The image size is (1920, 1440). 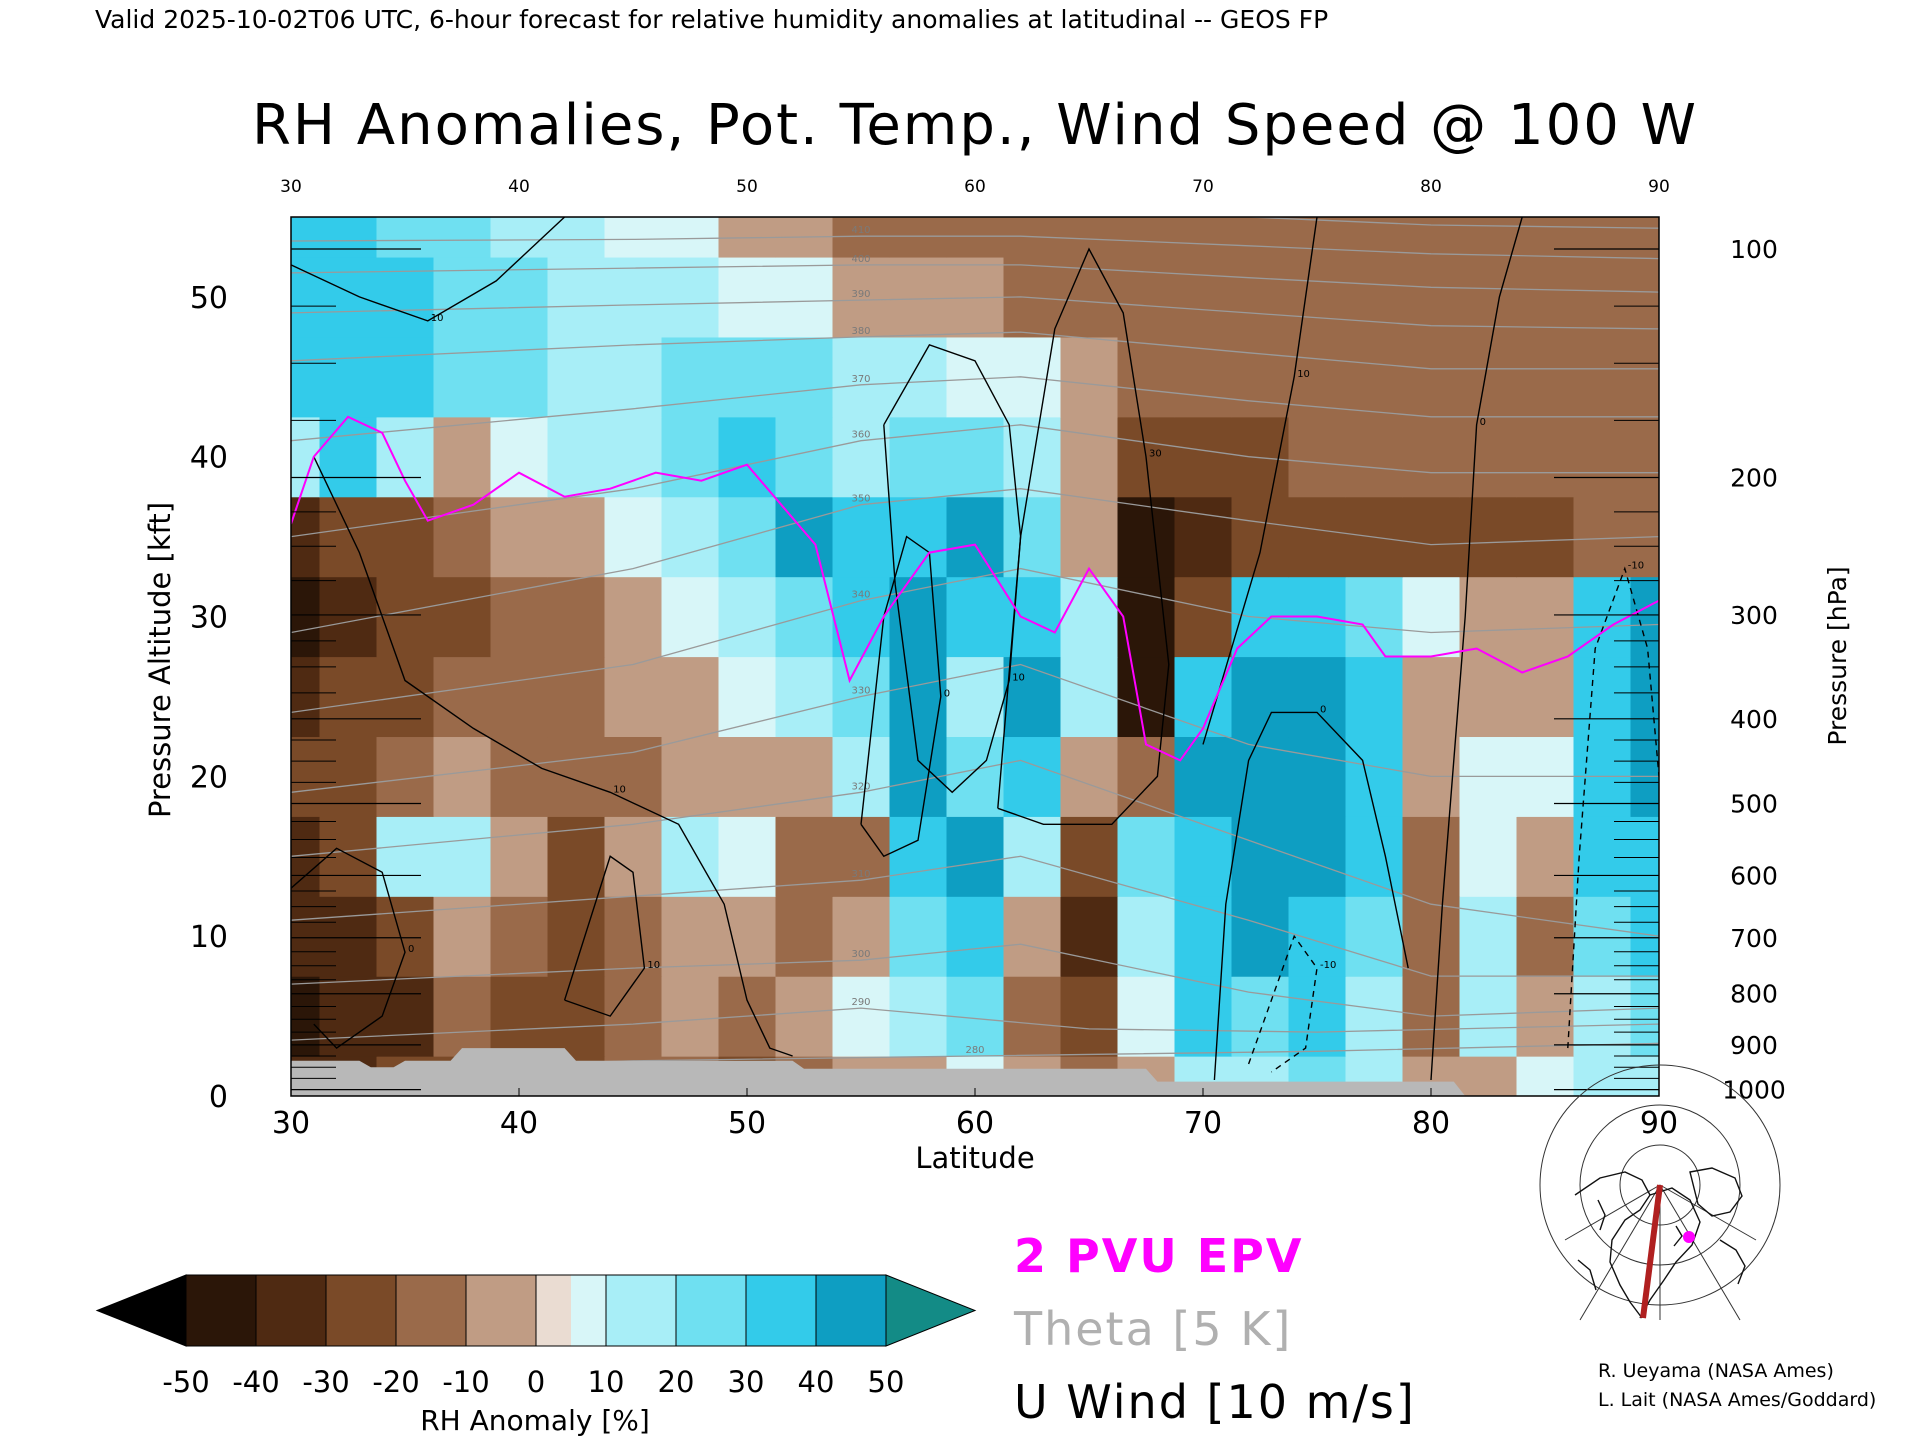 What do you see at coordinates (209, 937) in the screenshot?
I see `y-tick-label: 10` at bounding box center [209, 937].